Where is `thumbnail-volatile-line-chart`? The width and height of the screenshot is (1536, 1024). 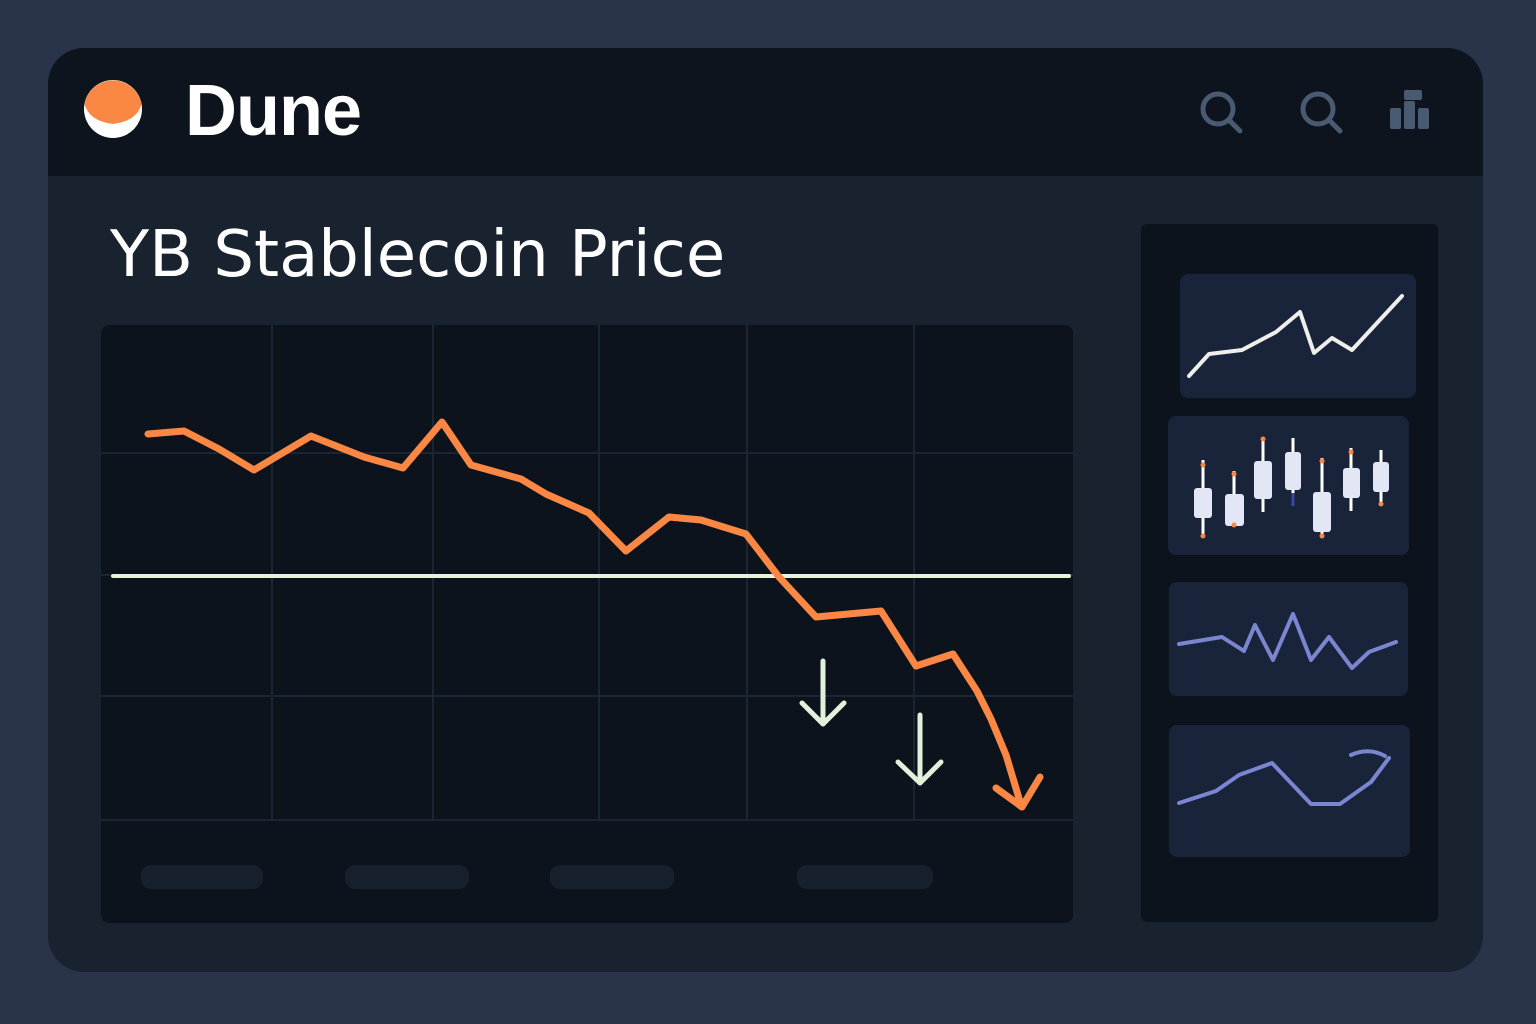 thumbnail-volatile-line-chart is located at coordinates (1288, 639).